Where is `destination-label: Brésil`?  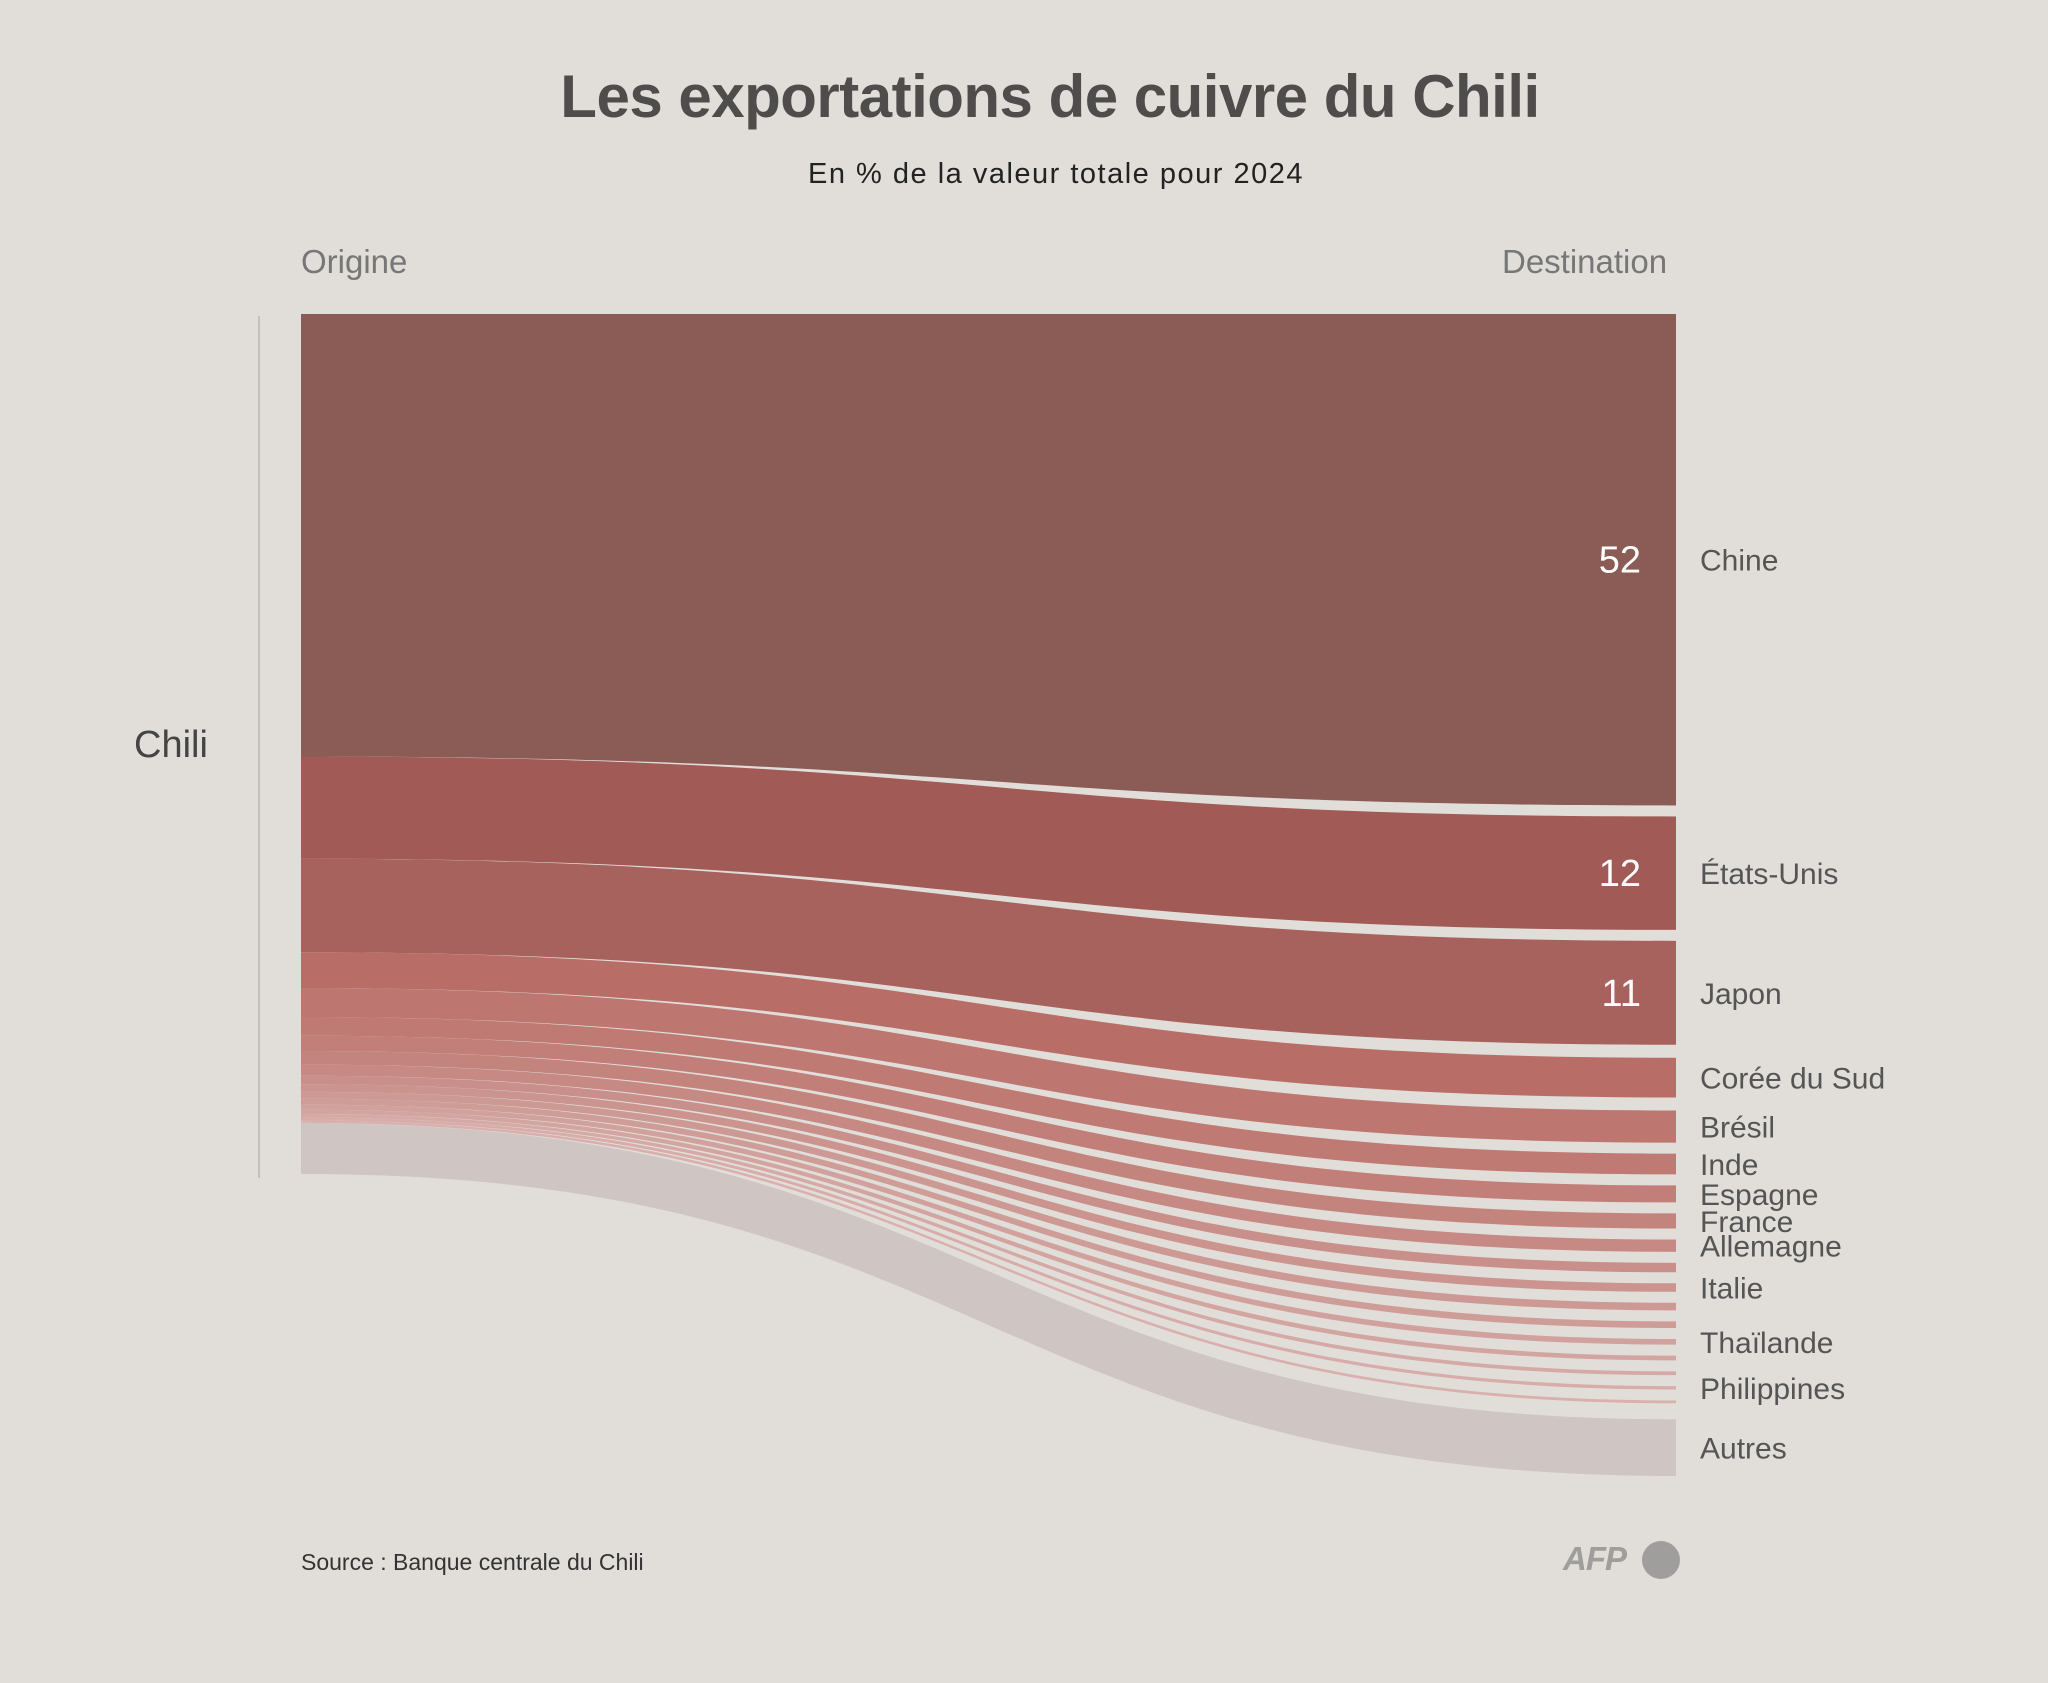
destination-label: Brésil is located at coordinates (1737, 1128).